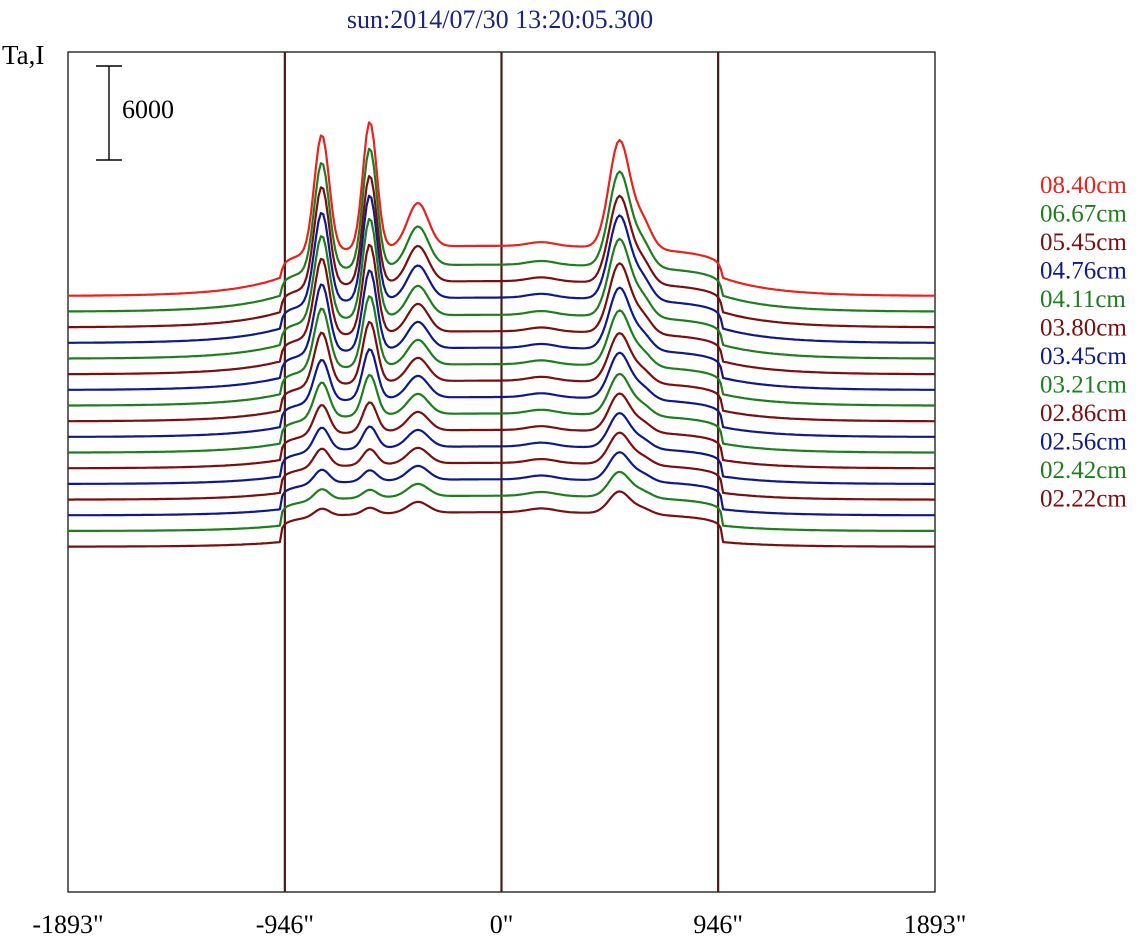  What do you see at coordinates (1083, 185) in the screenshot?
I see `legend-entry-0: 08.40cm` at bounding box center [1083, 185].